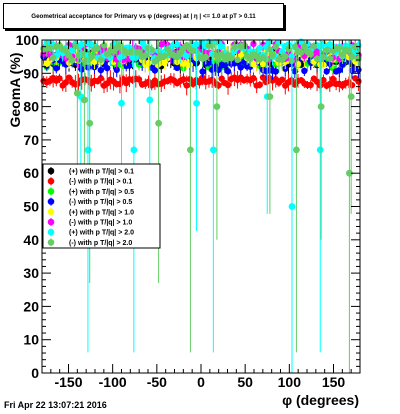  I want to click on legend-box, so click(101, 206).